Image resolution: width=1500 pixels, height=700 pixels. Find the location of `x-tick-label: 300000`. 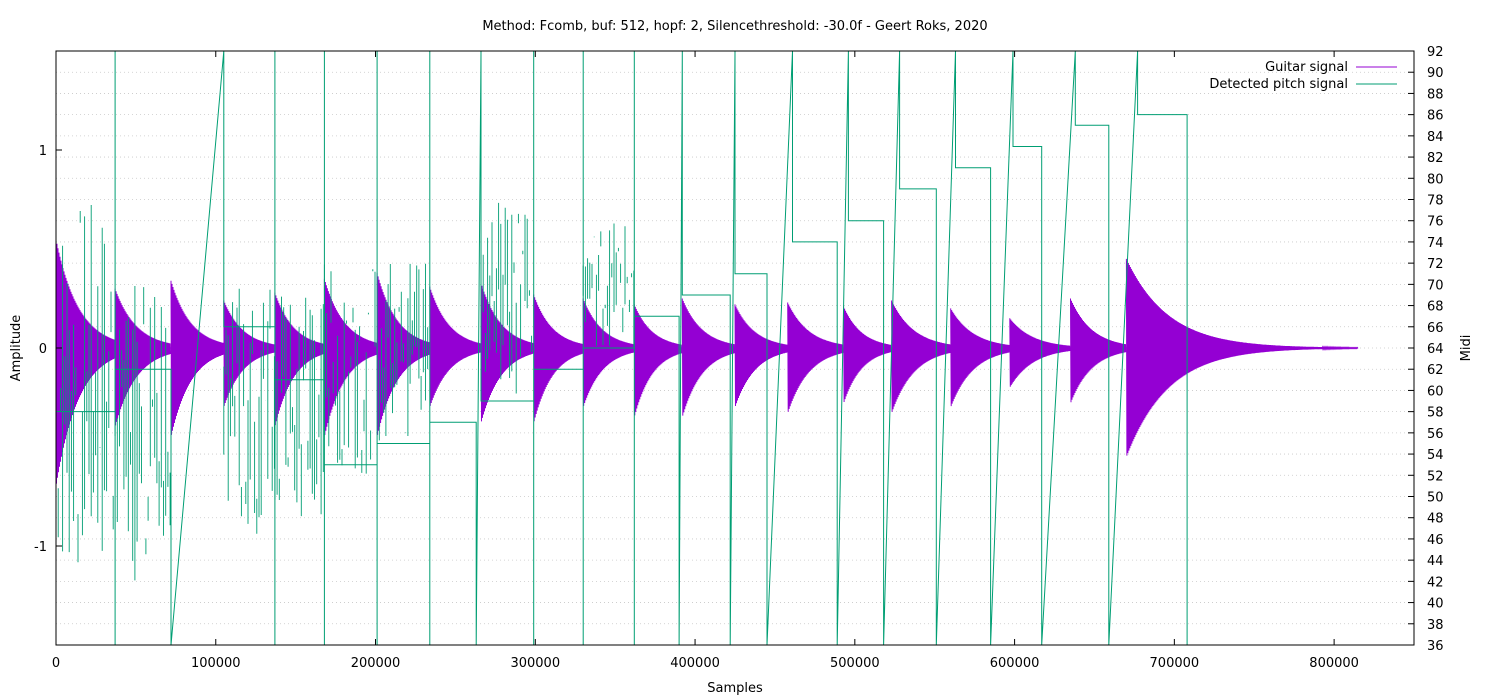

x-tick-label: 300000 is located at coordinates (535, 663).